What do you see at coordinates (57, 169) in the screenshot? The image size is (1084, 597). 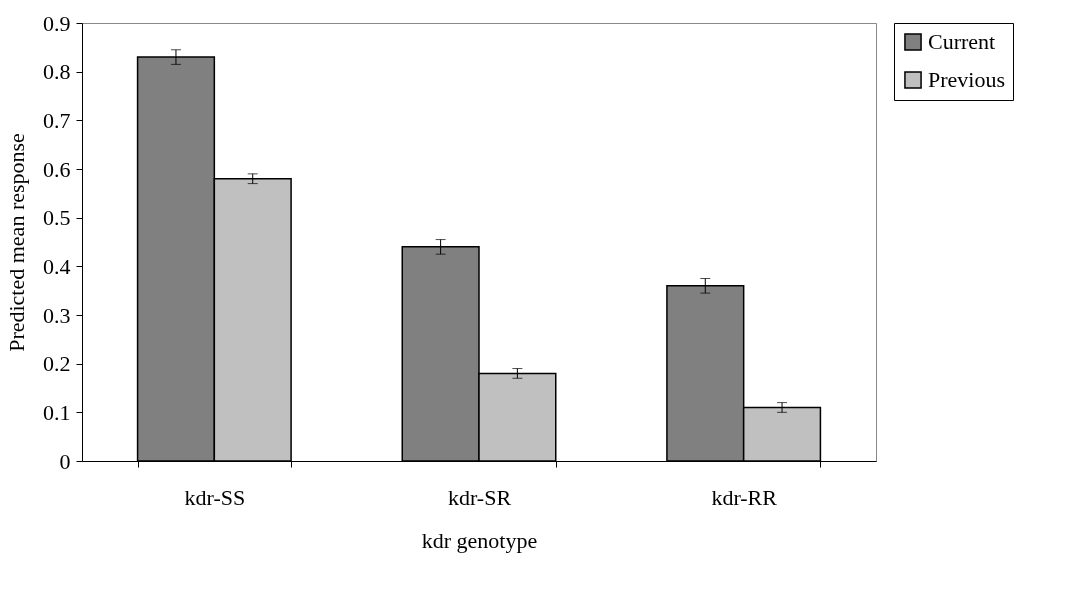 I see `y-tick-label: 0.6` at bounding box center [57, 169].